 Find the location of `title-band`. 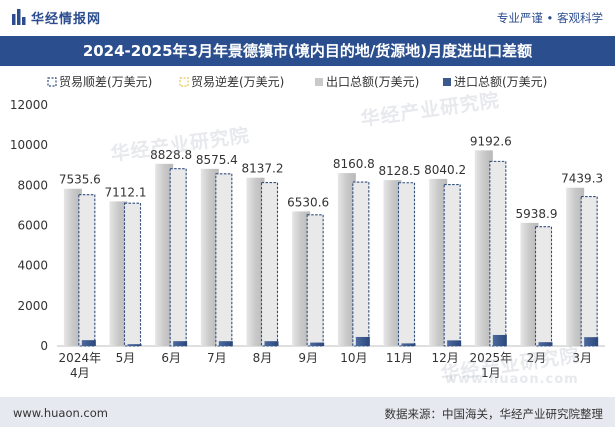

title-band is located at coordinates (307, 51).